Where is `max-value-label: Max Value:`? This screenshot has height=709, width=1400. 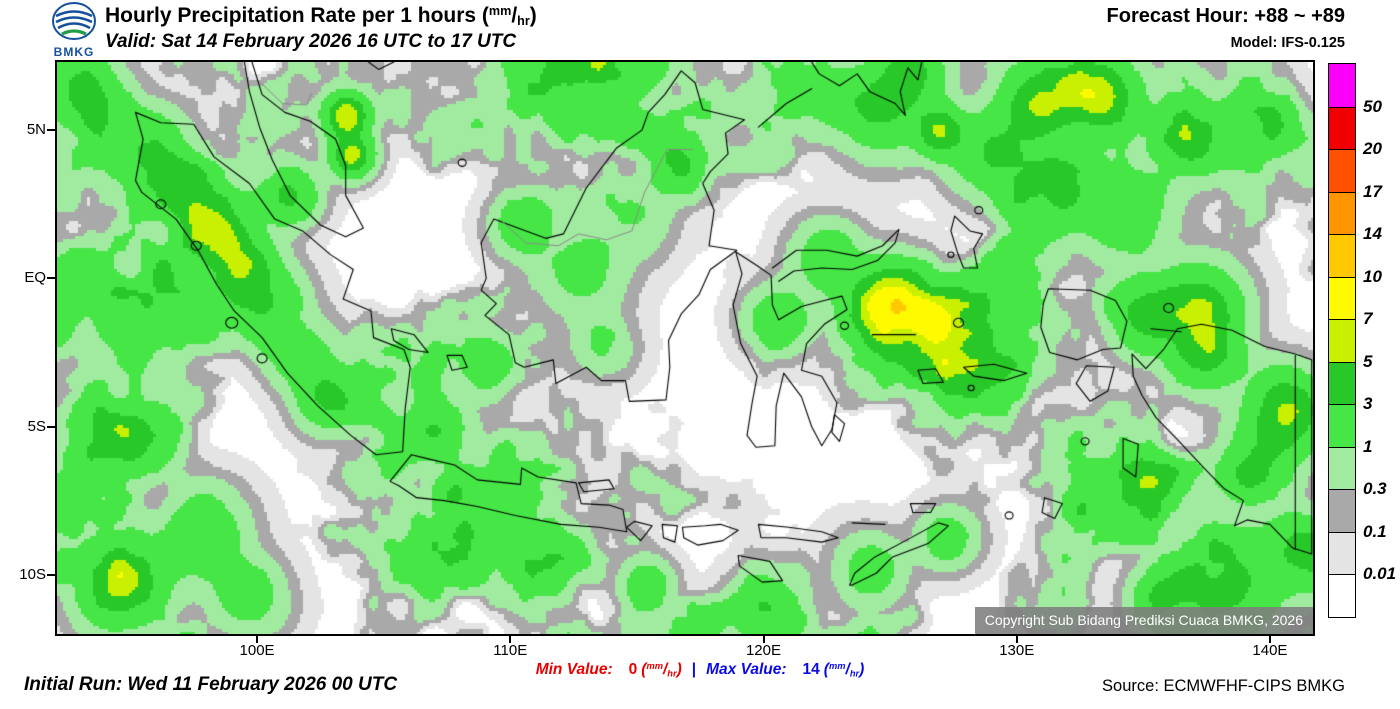
max-value-label: Max Value: is located at coordinates (746, 670).